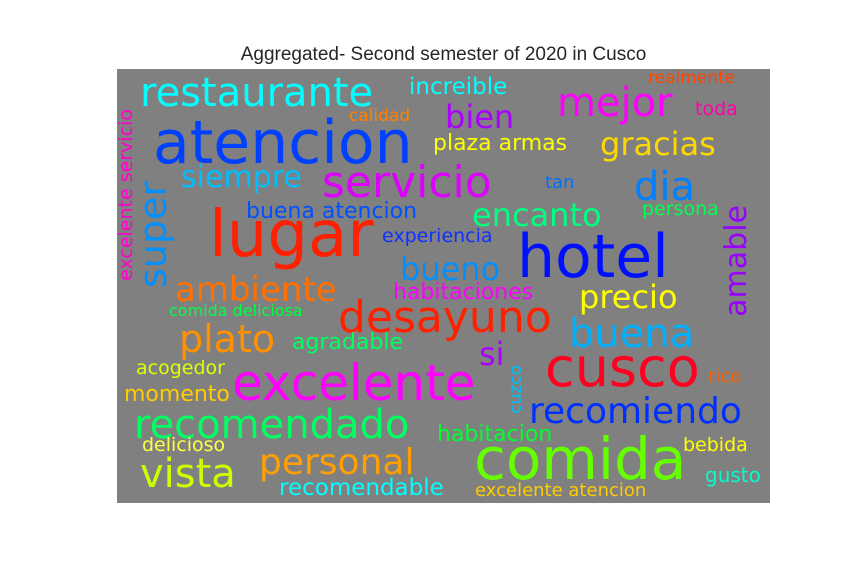 Image resolution: width=864 pixels, height=576 pixels. I want to click on word-tan: tan, so click(560, 182).